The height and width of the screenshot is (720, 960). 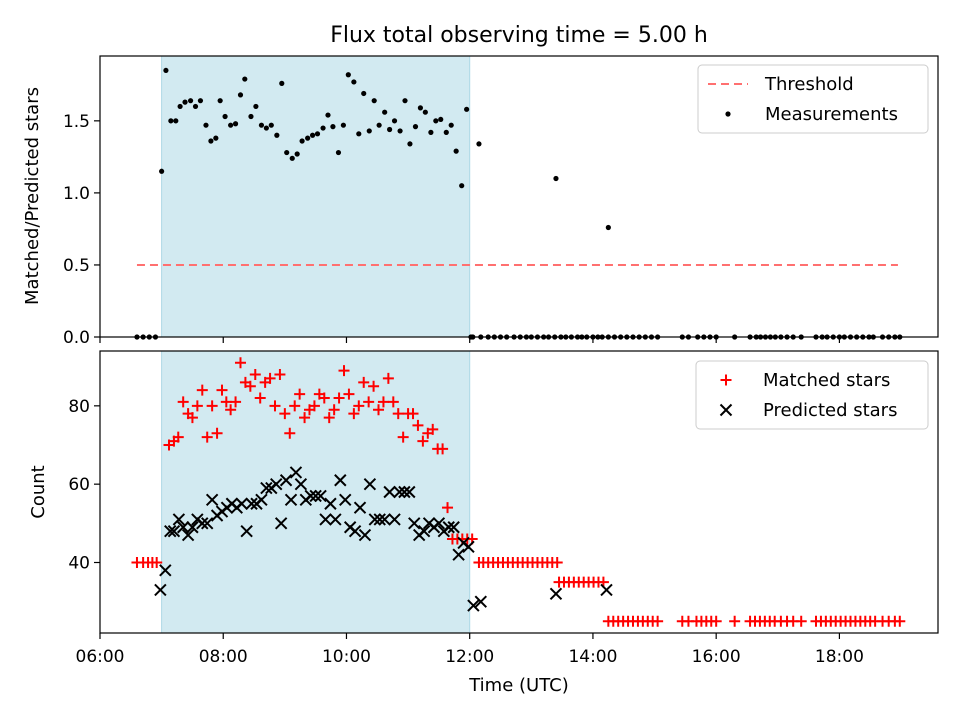 What do you see at coordinates (79, 407) in the screenshot?
I see `y-tick-label: 80` at bounding box center [79, 407].